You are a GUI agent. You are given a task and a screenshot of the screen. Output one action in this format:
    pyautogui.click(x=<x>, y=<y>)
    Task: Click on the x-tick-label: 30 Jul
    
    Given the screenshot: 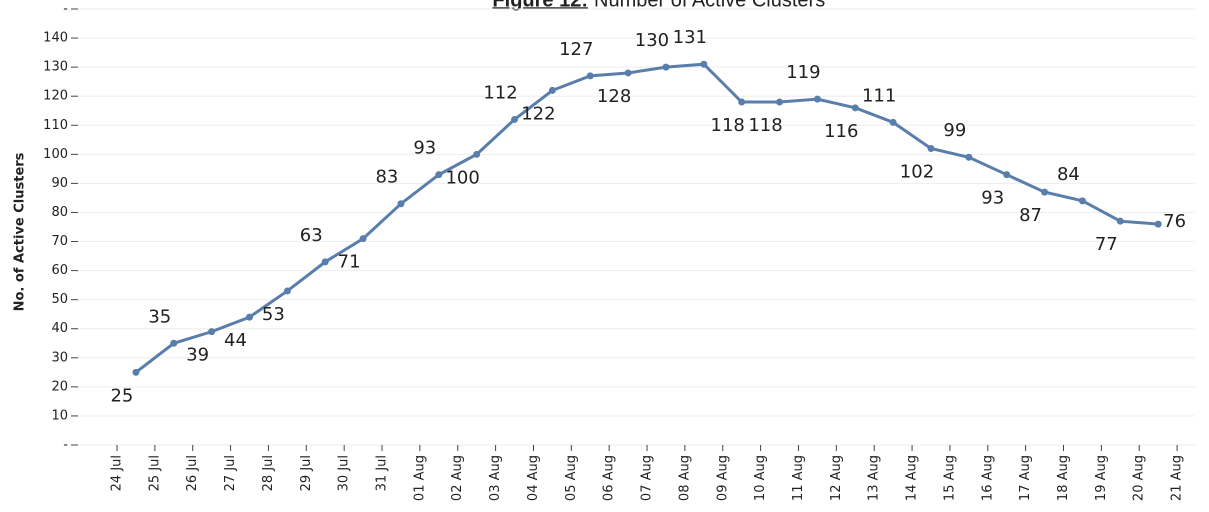 What is the action you would take?
    pyautogui.click(x=344, y=473)
    